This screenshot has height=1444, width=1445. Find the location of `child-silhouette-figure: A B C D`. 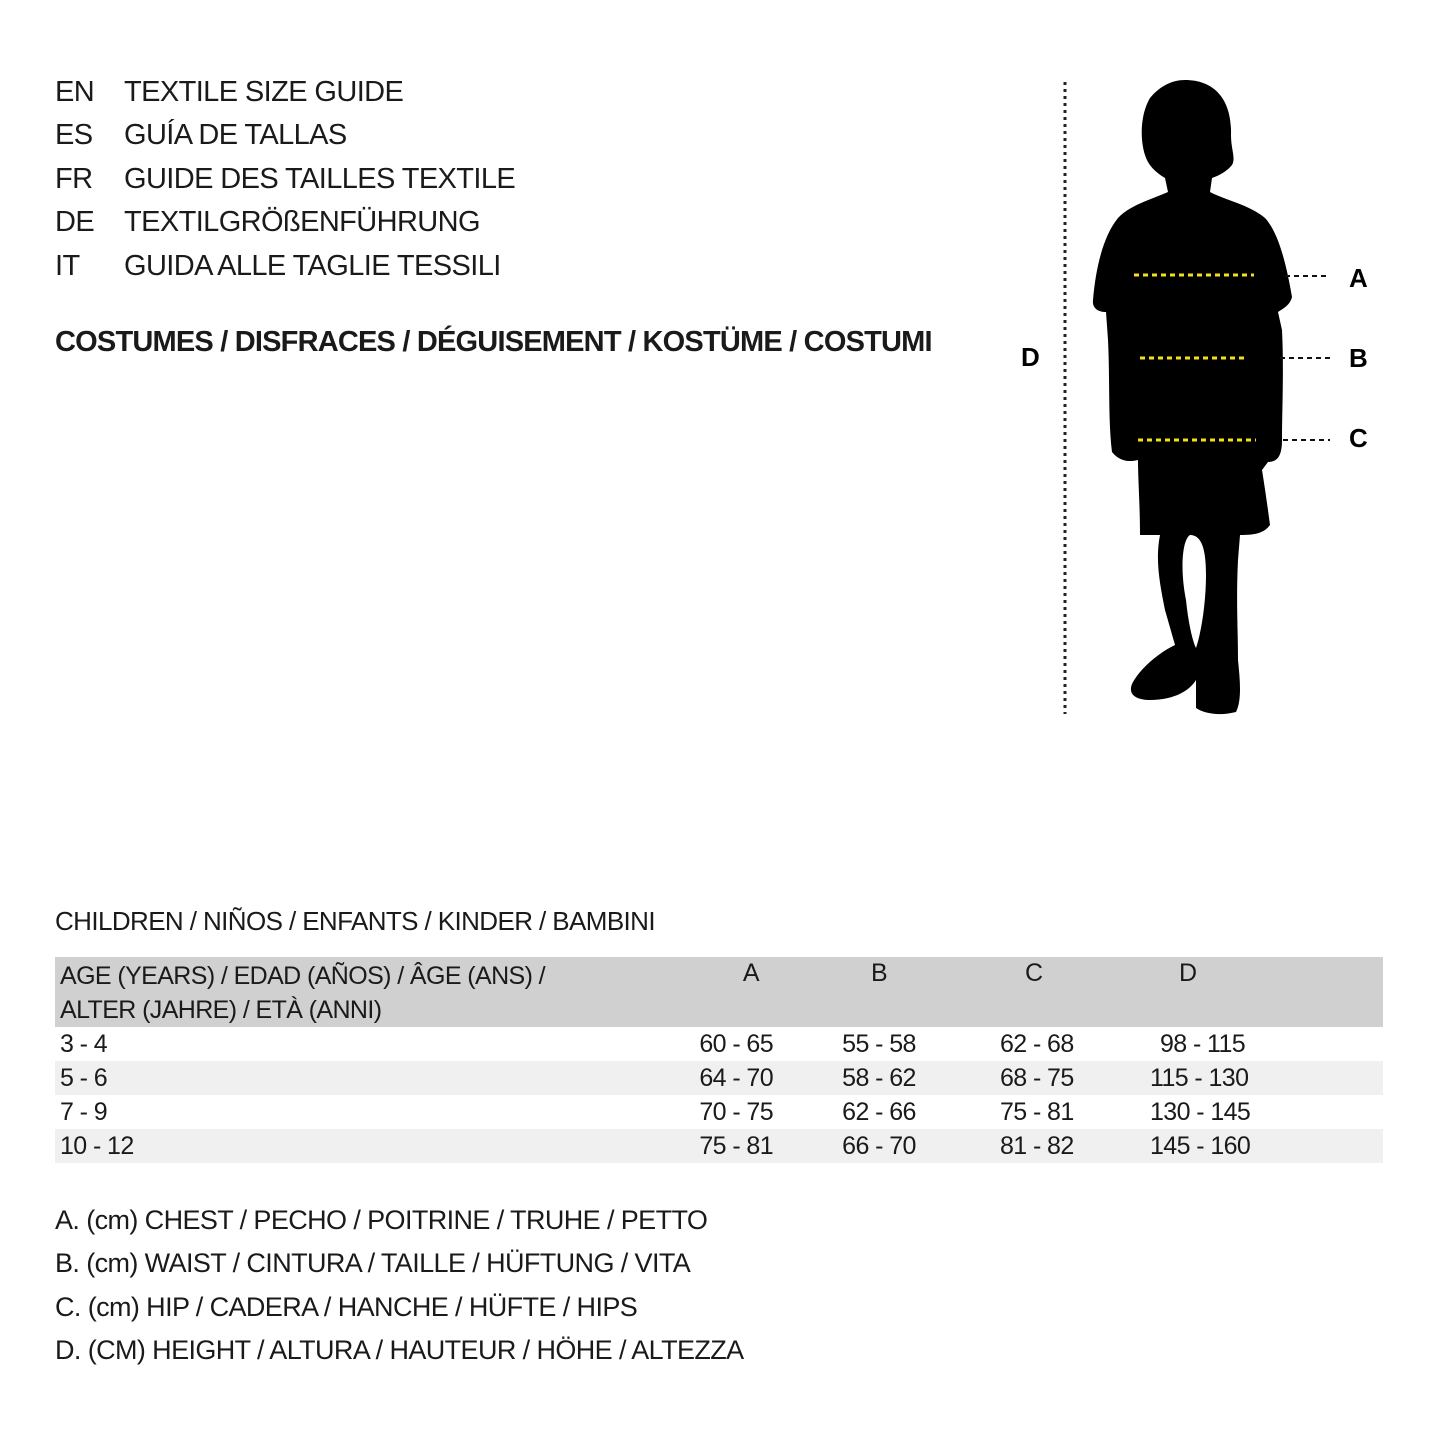

child-silhouette-figure: A B C D is located at coordinates (1194, 397).